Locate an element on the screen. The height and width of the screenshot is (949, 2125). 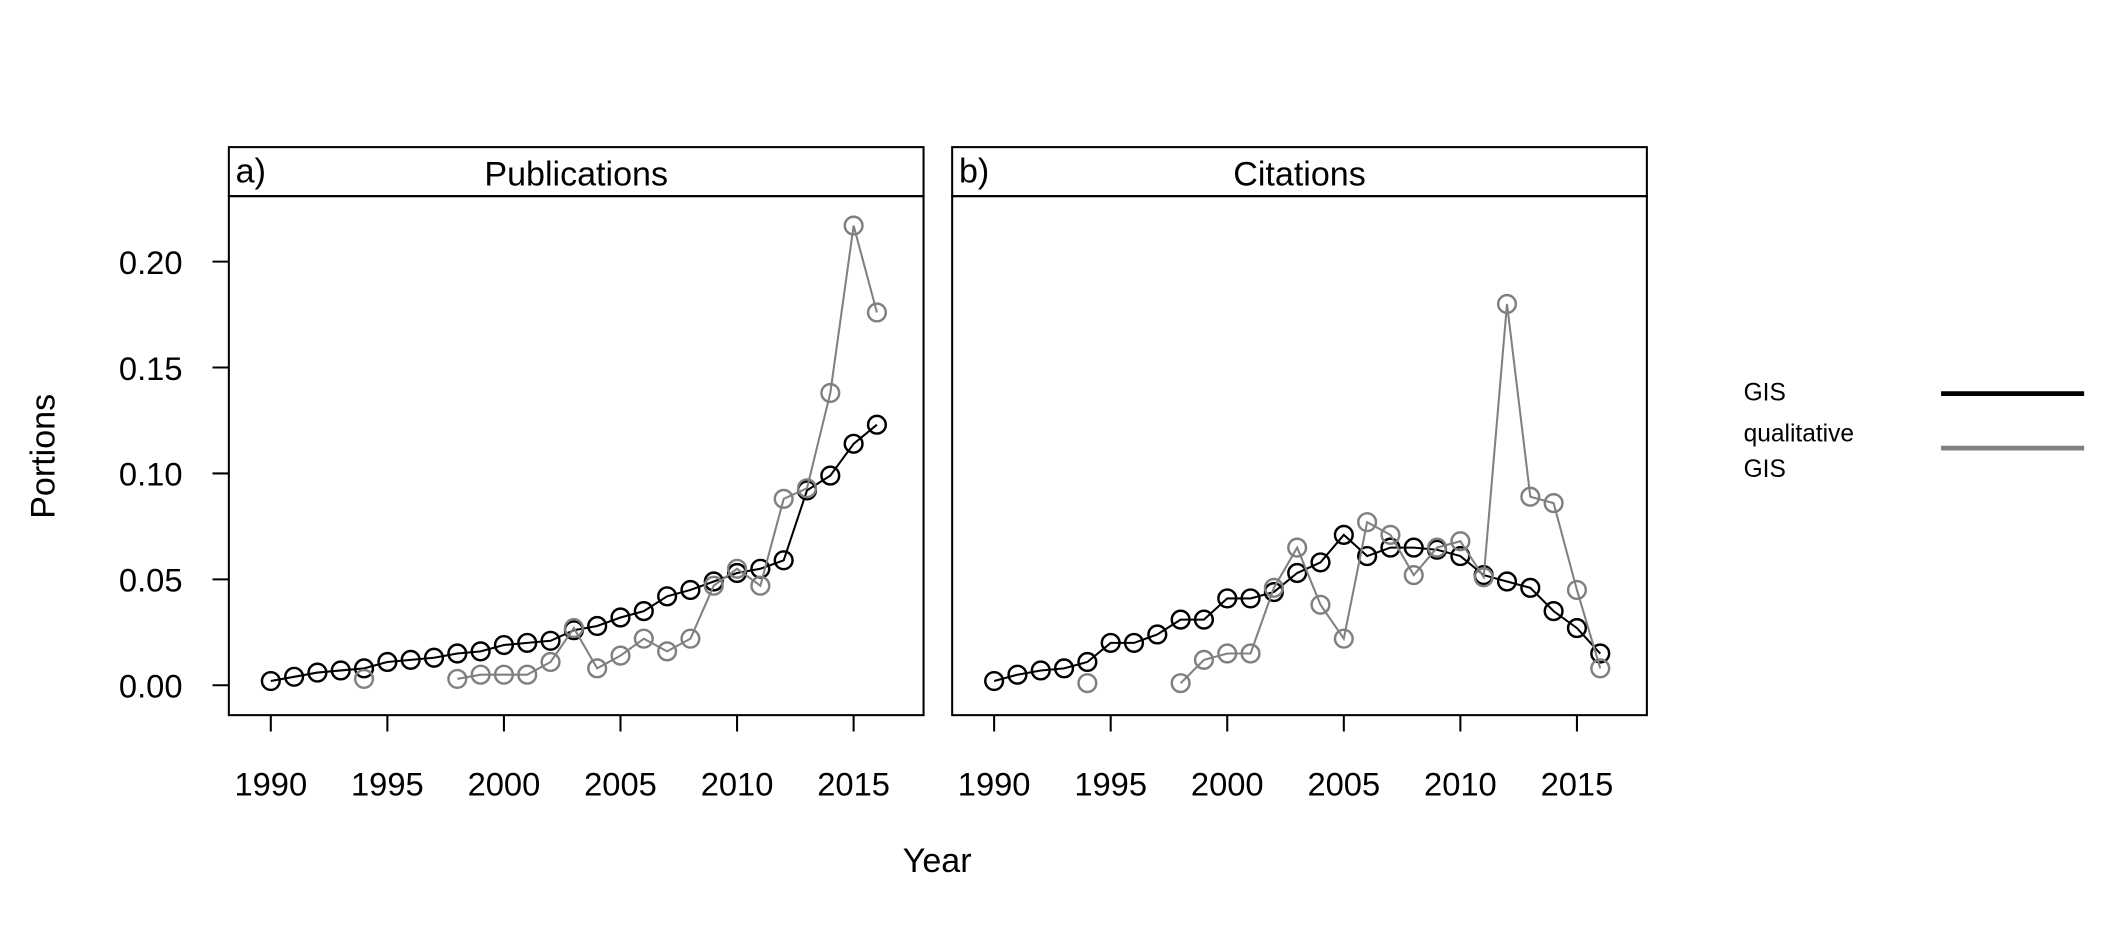
x-axis-label: Year is located at coordinates (937, 861).